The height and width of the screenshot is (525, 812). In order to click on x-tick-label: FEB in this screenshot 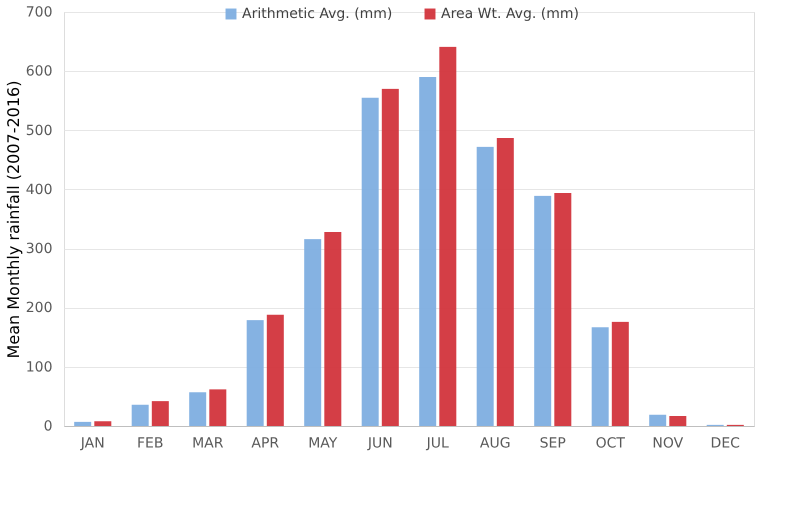, I will do `click(150, 444)`.